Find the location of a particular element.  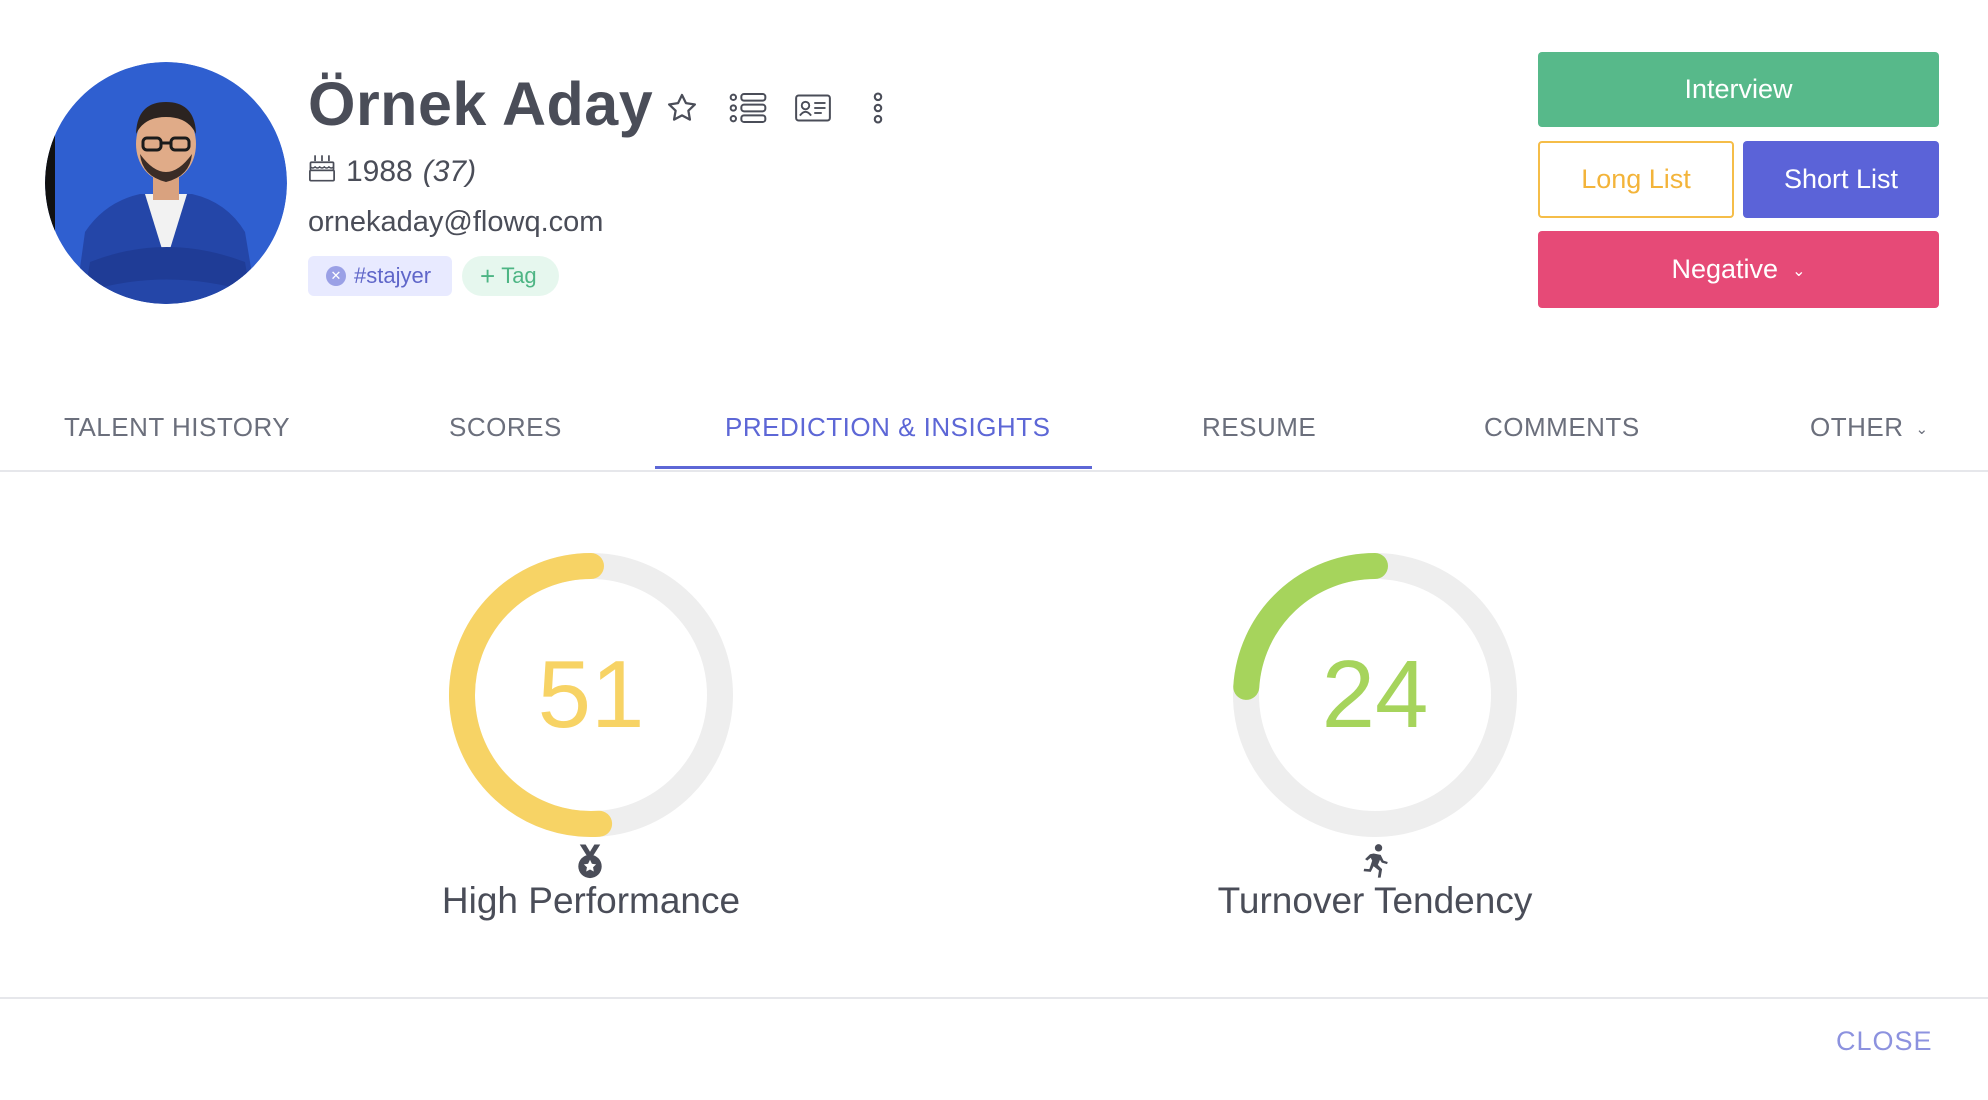

turnover-tendency-gauge is located at coordinates (1375, 695).